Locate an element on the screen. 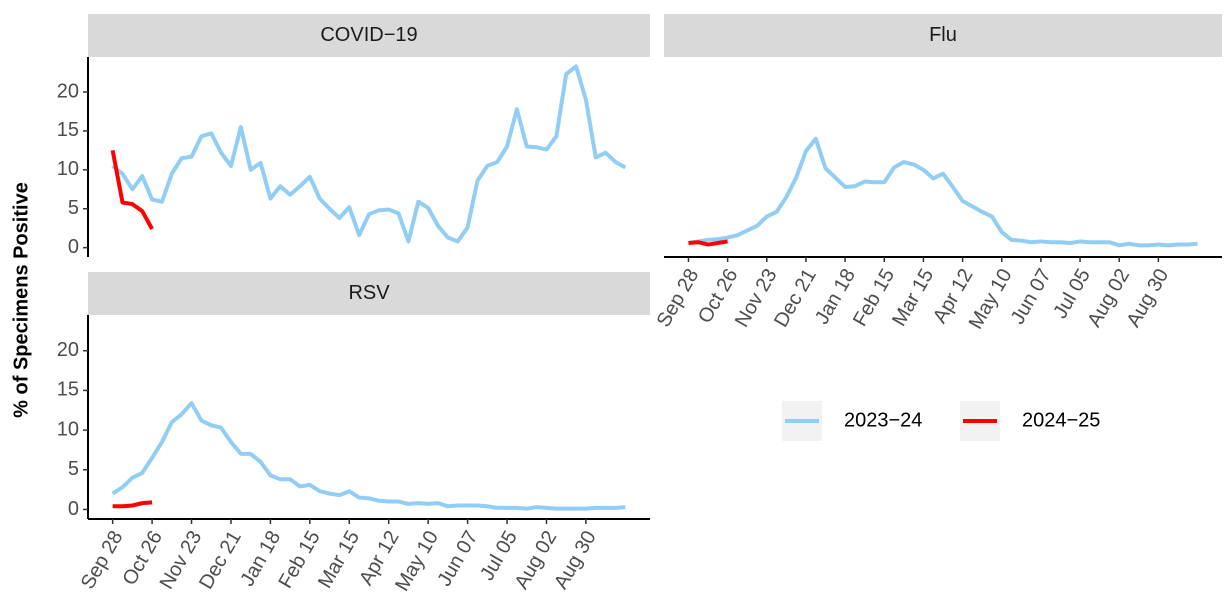  facet-title: Flu is located at coordinates (943, 35).